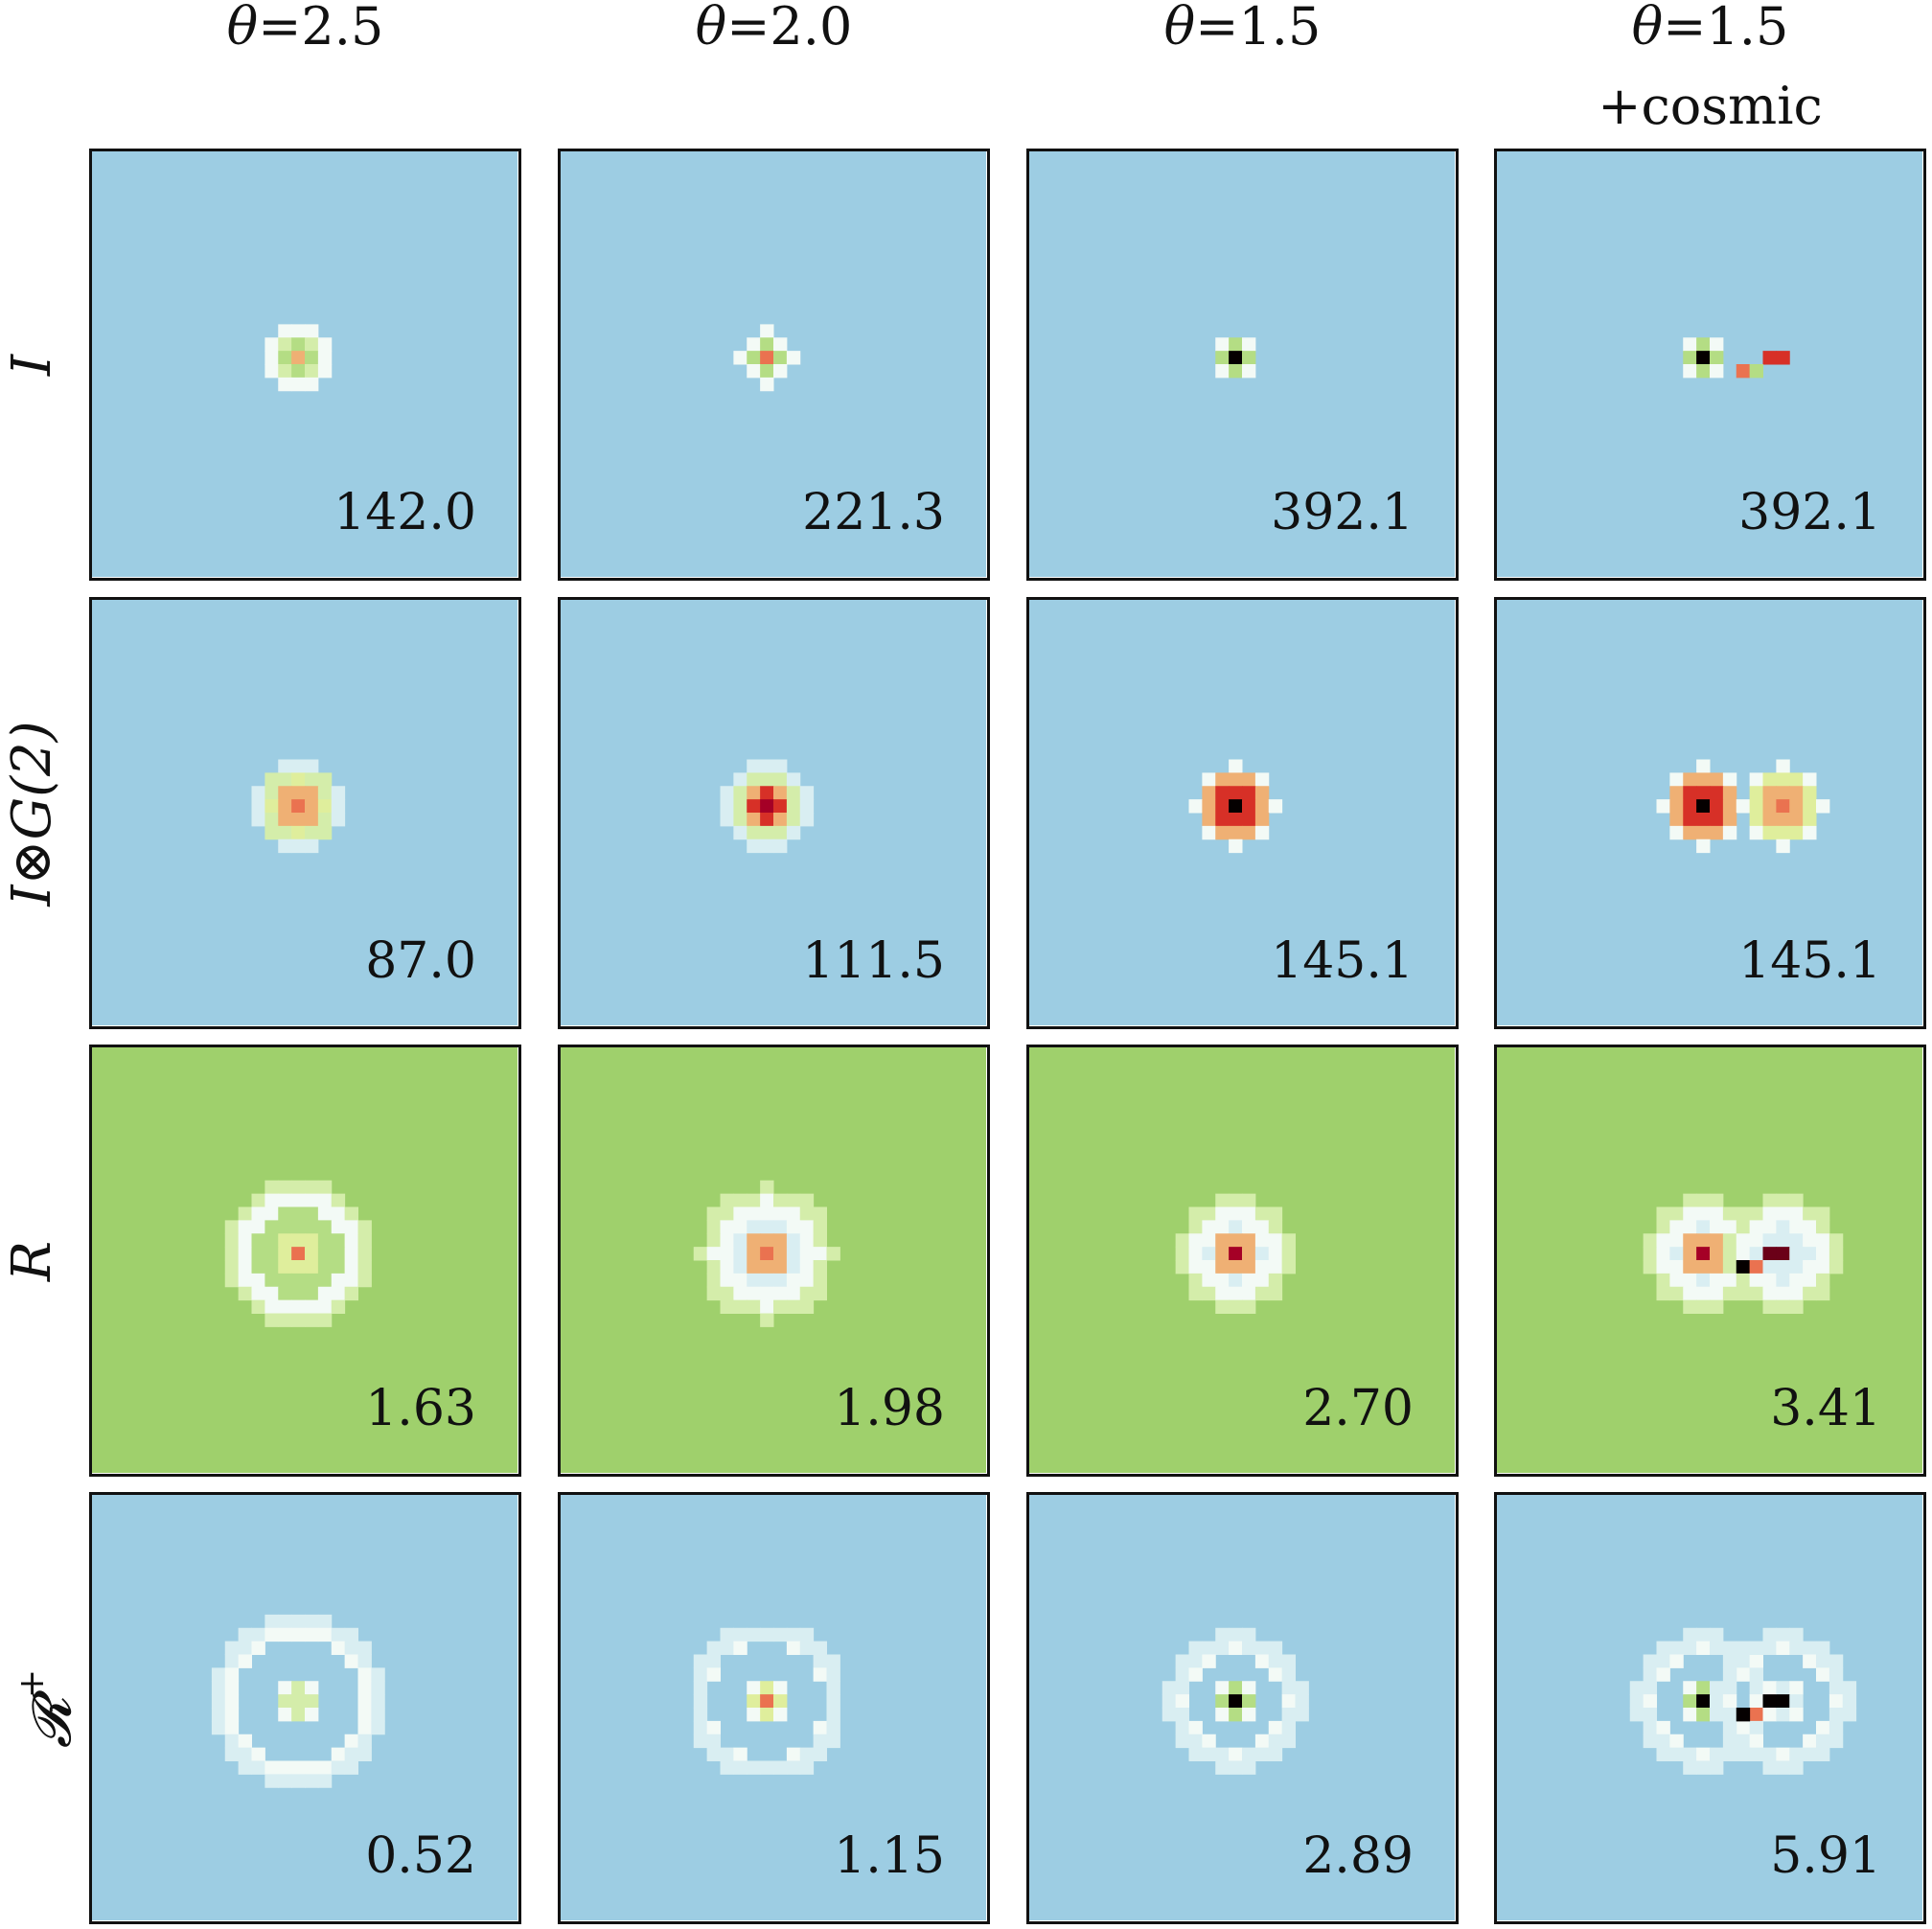 The width and height of the screenshot is (1932, 1929). What do you see at coordinates (889, 1856) in the screenshot?
I see `panel-peak-value: 1.15` at bounding box center [889, 1856].